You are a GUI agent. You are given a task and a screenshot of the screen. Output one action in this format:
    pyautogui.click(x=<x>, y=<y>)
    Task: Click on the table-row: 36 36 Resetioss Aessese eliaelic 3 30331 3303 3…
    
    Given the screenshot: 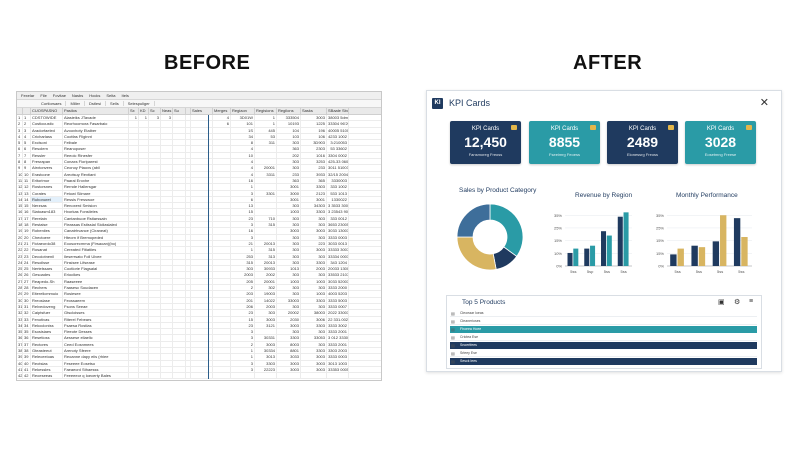 What is the action you would take?
    pyautogui.click(x=199, y=338)
    